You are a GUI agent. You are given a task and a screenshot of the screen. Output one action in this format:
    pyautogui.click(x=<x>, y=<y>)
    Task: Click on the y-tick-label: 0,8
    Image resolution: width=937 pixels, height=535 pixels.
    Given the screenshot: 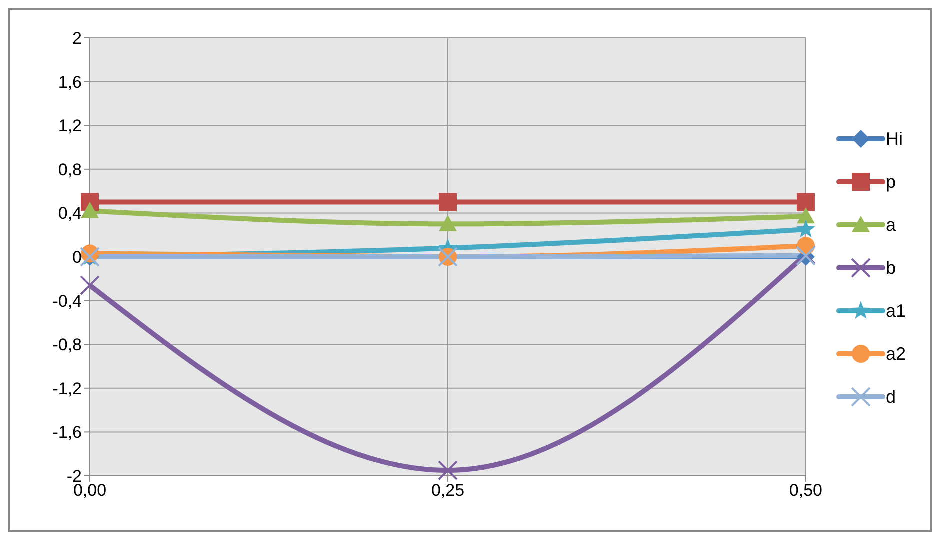 What is the action you would take?
    pyautogui.click(x=70, y=170)
    